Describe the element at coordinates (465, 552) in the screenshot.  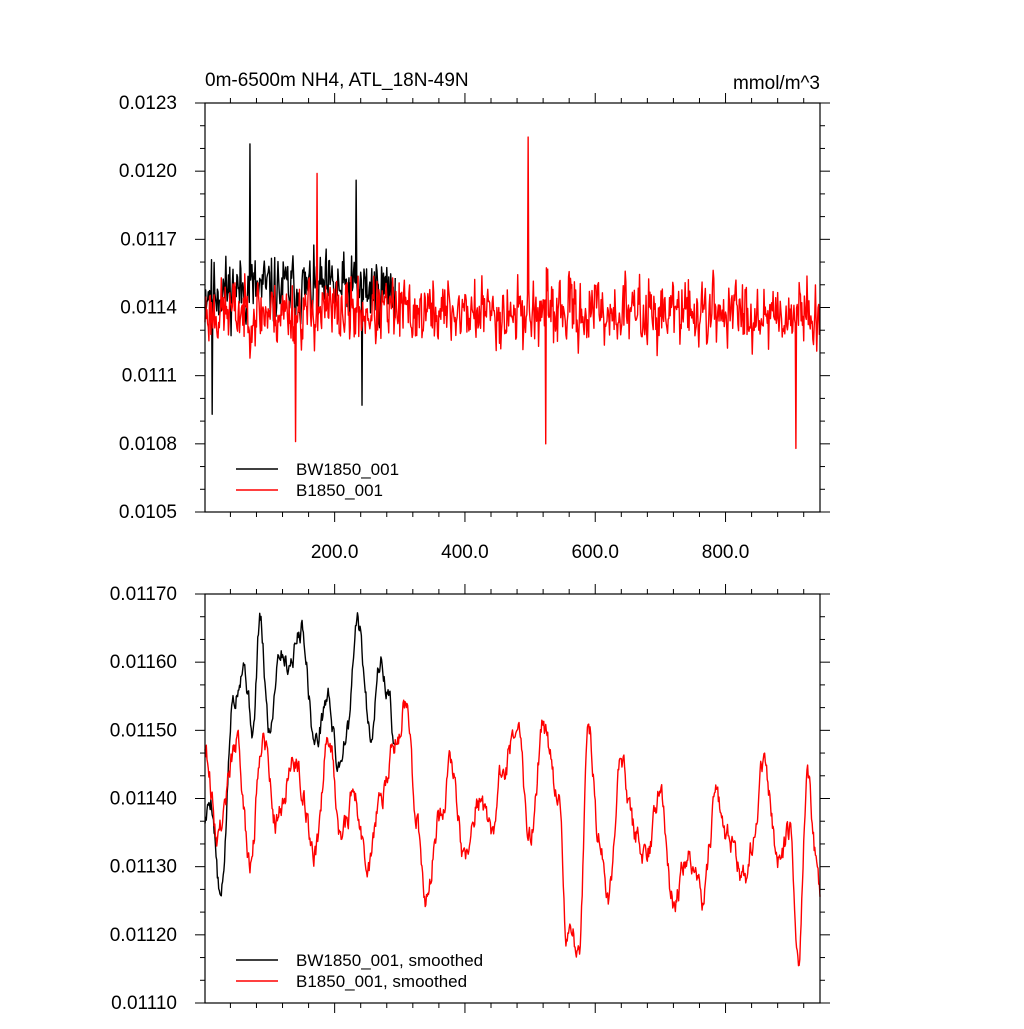
I see `x-tick-label: 400.0` at that location.